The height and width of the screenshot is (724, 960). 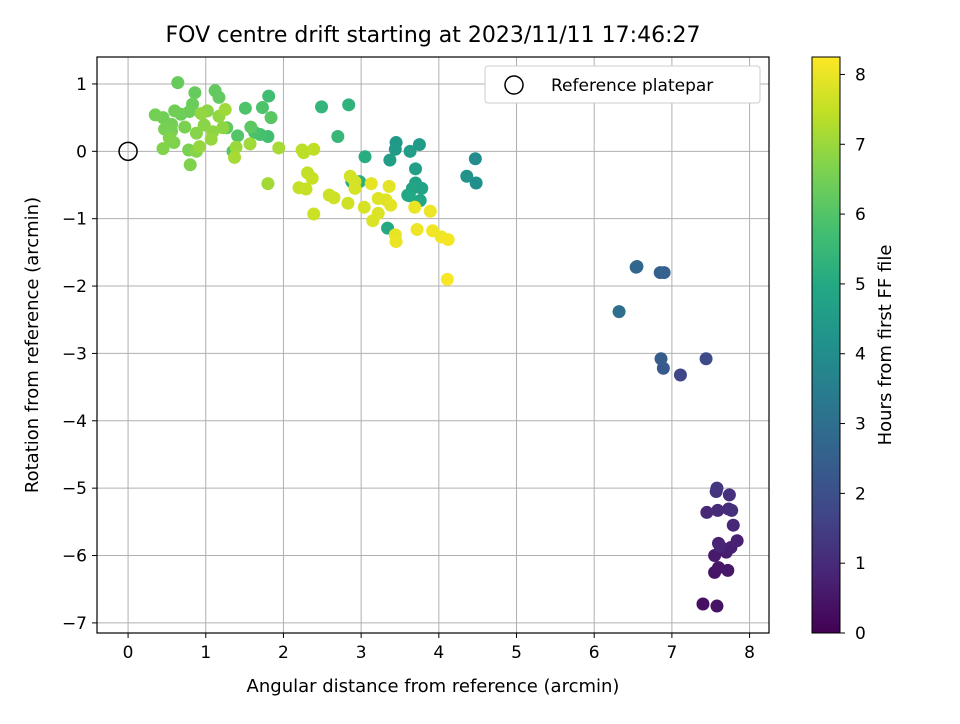 I want to click on y-tick-label: 1, so click(x=81, y=85).